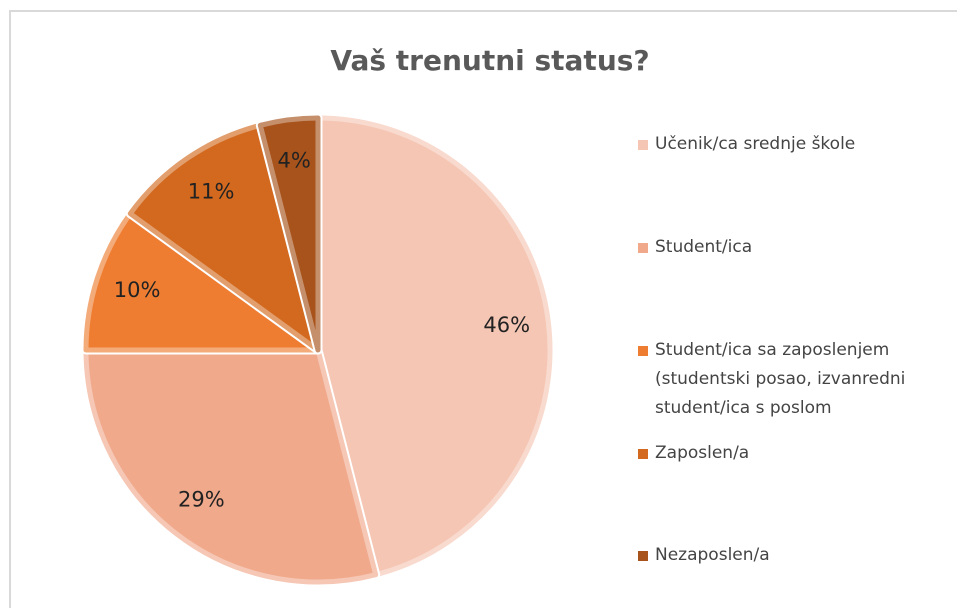 The height and width of the screenshot is (608, 957). I want to click on legend-entry: Učenik/ca srednje škole, so click(795, 144).